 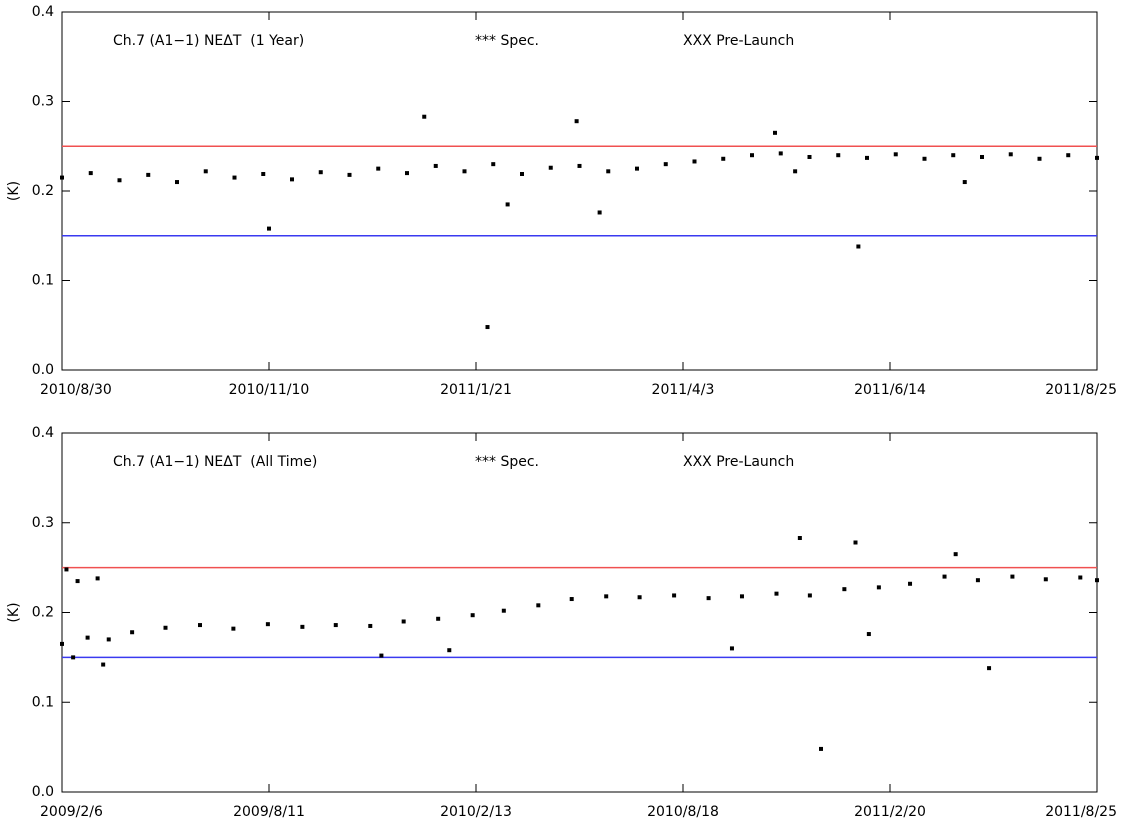 What do you see at coordinates (890, 812) in the screenshot?
I see `x-tick-label: 2011/2/20` at bounding box center [890, 812].